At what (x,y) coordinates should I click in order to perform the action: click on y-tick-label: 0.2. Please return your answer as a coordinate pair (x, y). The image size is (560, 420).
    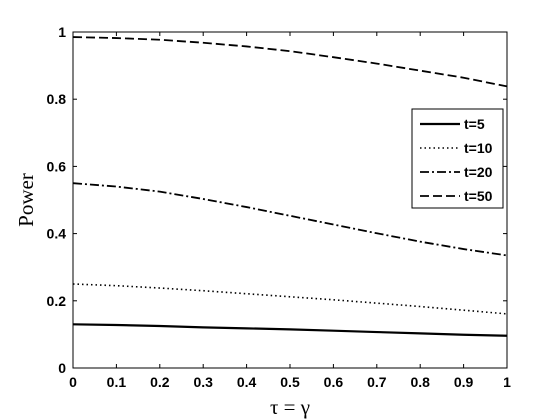
    Looking at the image, I should click on (57, 301).